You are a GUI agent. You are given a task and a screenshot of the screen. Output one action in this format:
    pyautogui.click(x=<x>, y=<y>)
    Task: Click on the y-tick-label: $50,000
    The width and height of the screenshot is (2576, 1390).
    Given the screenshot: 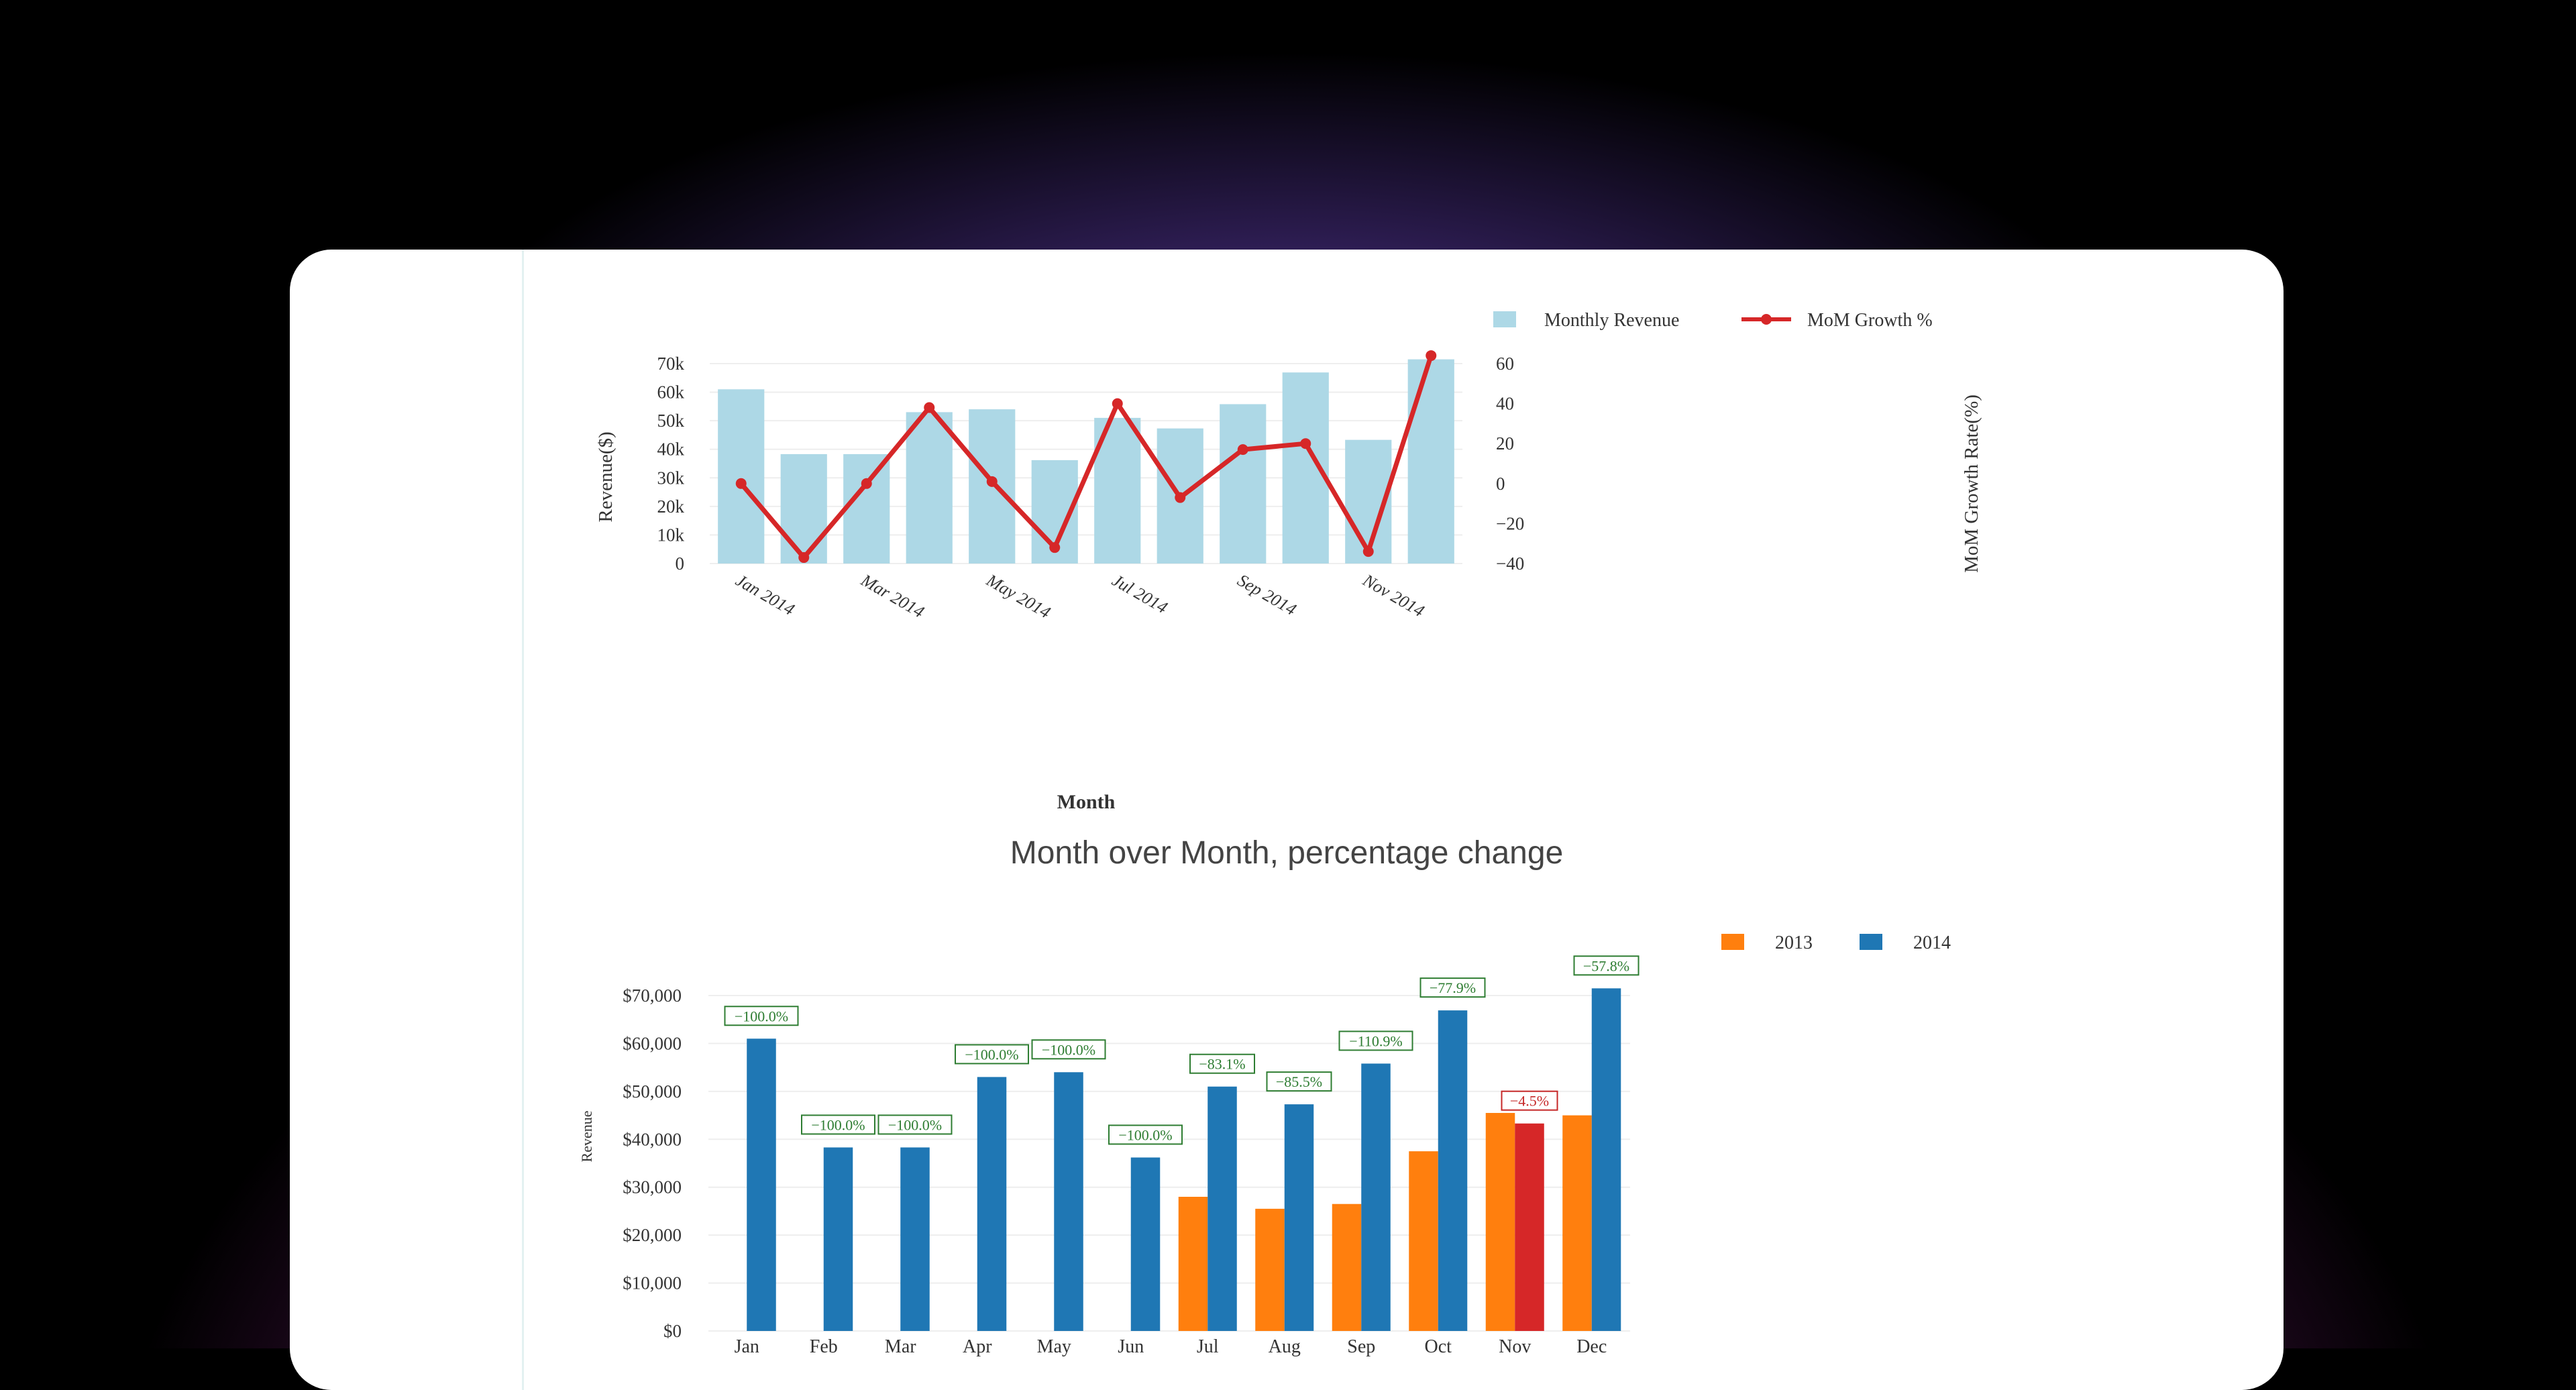 What is the action you would take?
    pyautogui.click(x=652, y=1091)
    